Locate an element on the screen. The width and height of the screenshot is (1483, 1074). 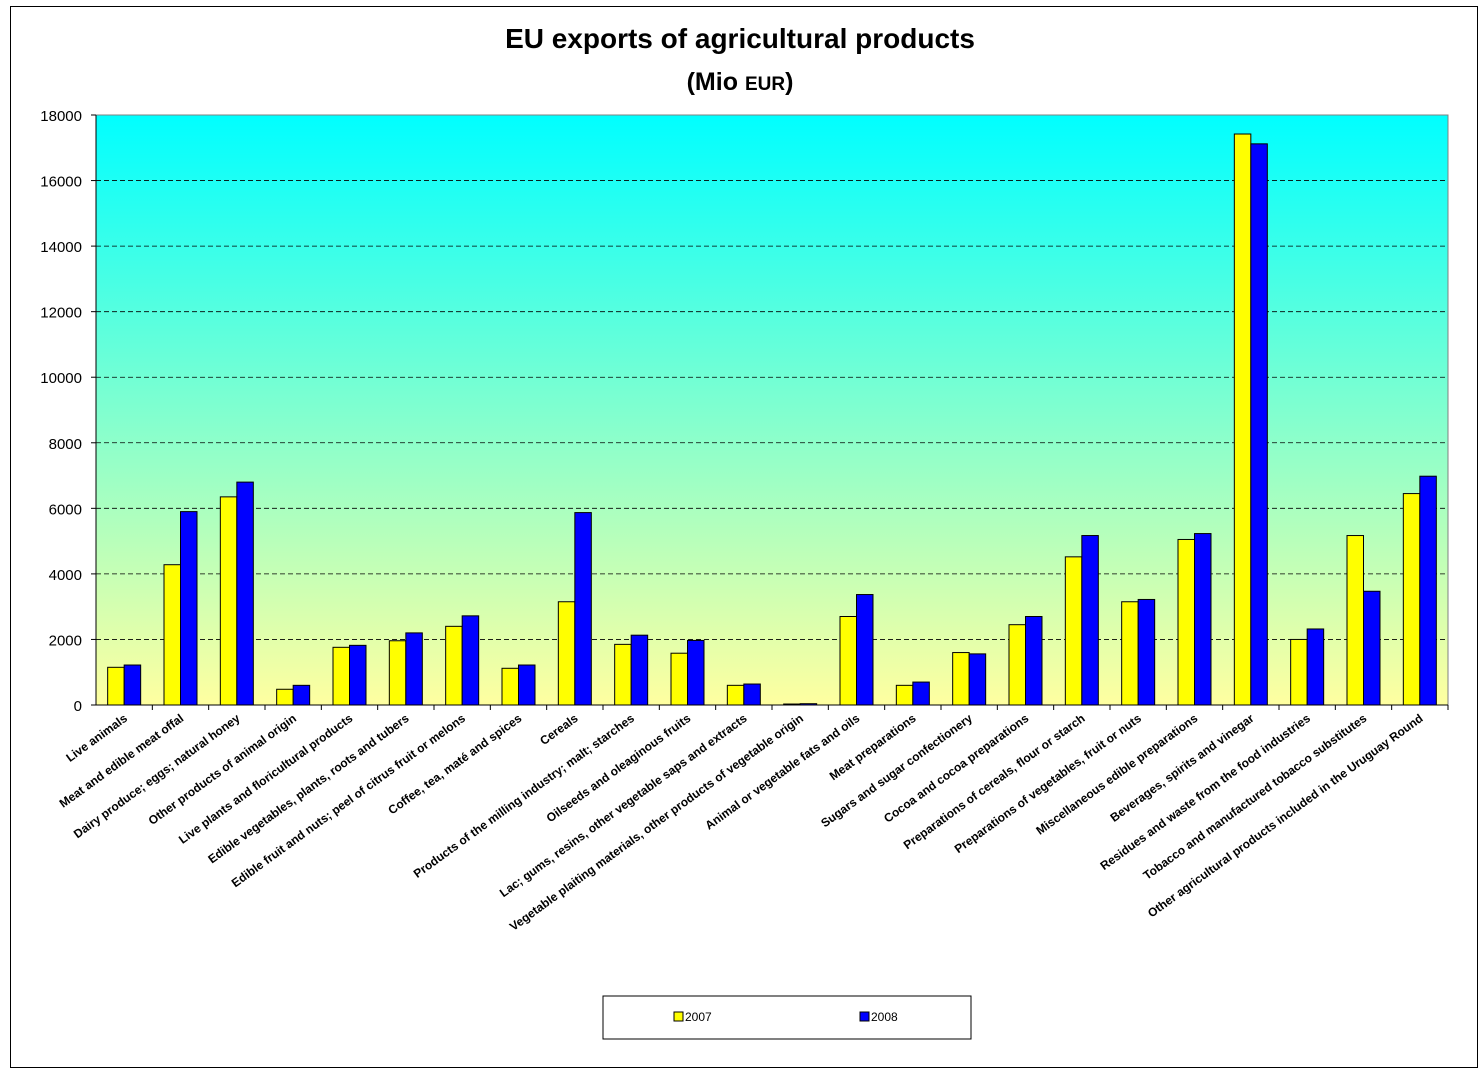
chart-title: EU exports of agricultural products is located at coordinates (740, 38).